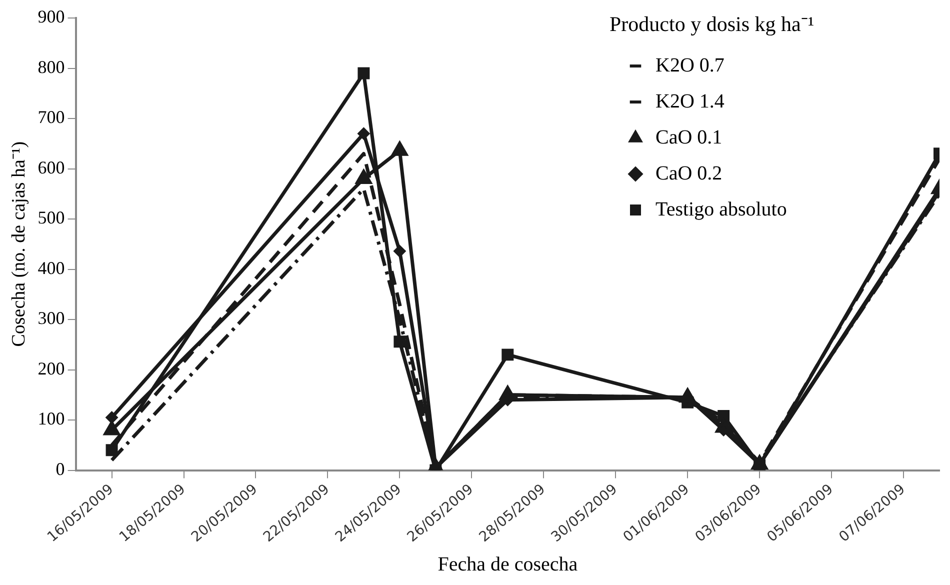 The height and width of the screenshot is (585, 950). What do you see at coordinates (51, 318) in the screenshot?
I see `y-tick-label: 300` at bounding box center [51, 318].